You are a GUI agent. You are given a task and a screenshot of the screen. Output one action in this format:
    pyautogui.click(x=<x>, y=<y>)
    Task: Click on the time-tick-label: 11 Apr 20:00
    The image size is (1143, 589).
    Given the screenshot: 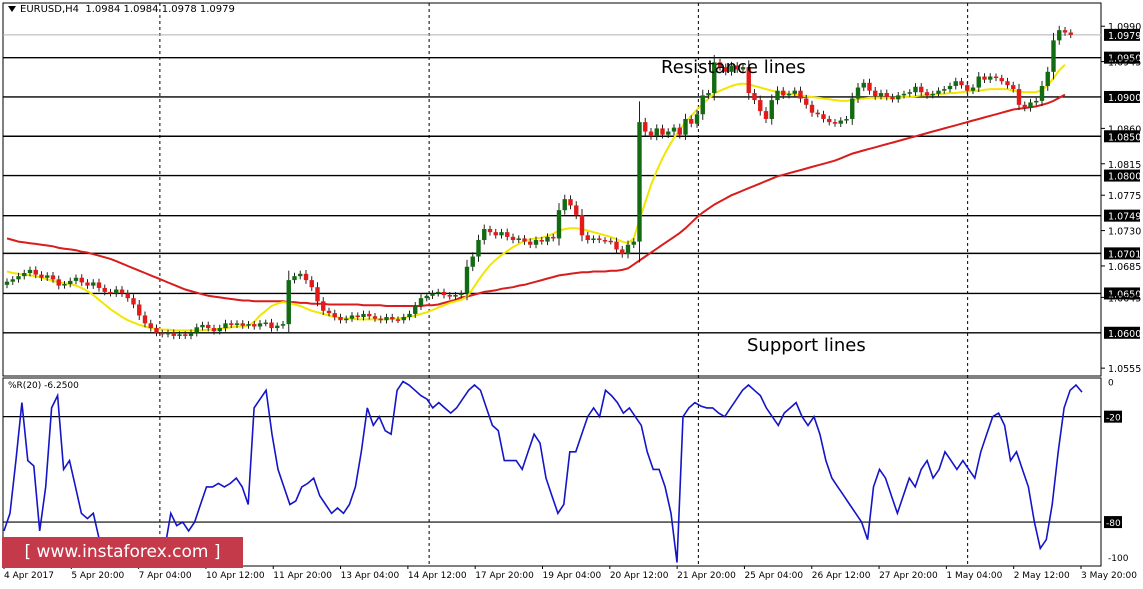 What is the action you would take?
    pyautogui.click(x=302, y=576)
    